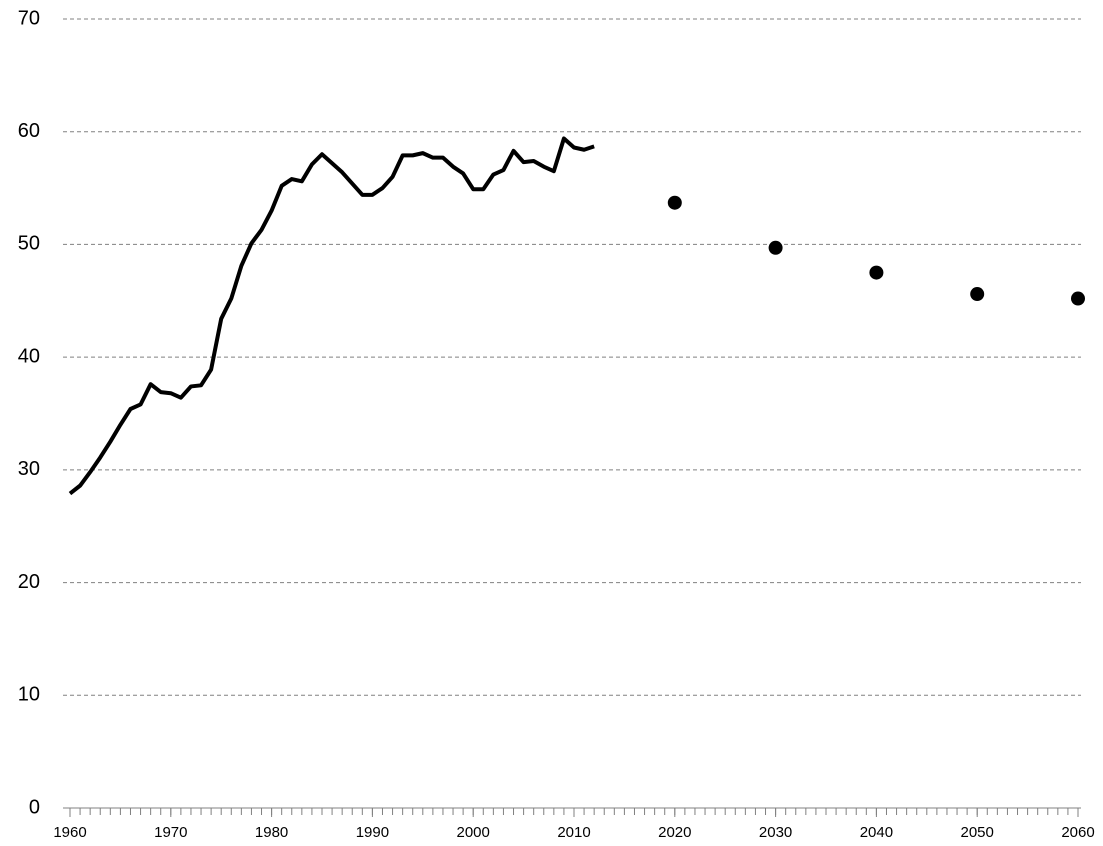 The height and width of the screenshot is (846, 1103). What do you see at coordinates (29, 469) in the screenshot?
I see `y-tick-label: 30` at bounding box center [29, 469].